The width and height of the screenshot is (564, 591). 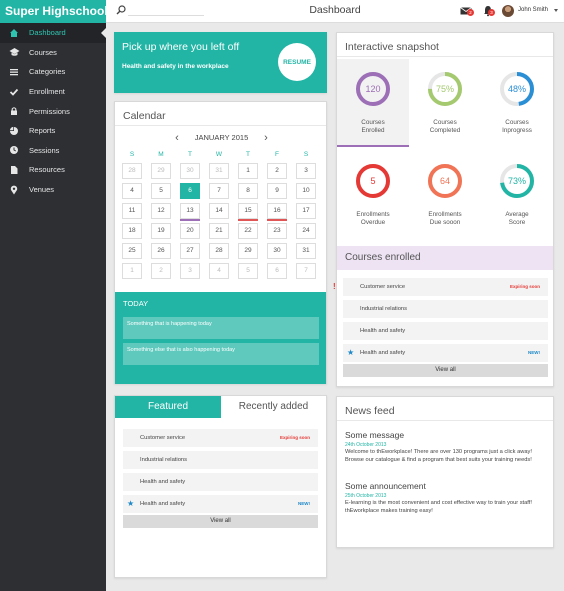 I want to click on calendar-day: 24, so click(x=306, y=231).